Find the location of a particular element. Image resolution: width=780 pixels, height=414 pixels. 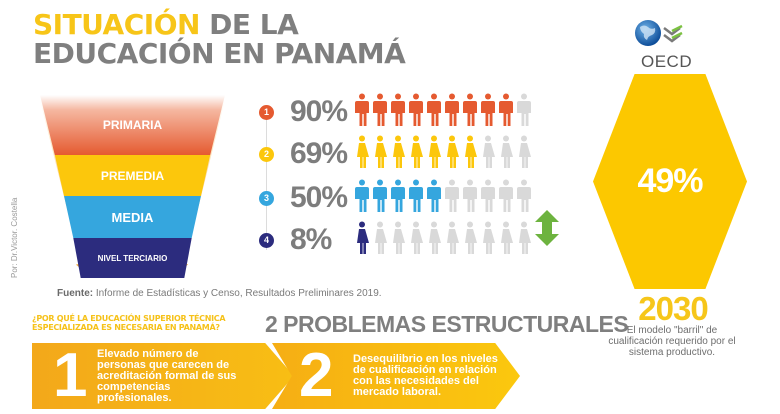

funnel-level-primaria: PRIMARIA is located at coordinates (132, 125).